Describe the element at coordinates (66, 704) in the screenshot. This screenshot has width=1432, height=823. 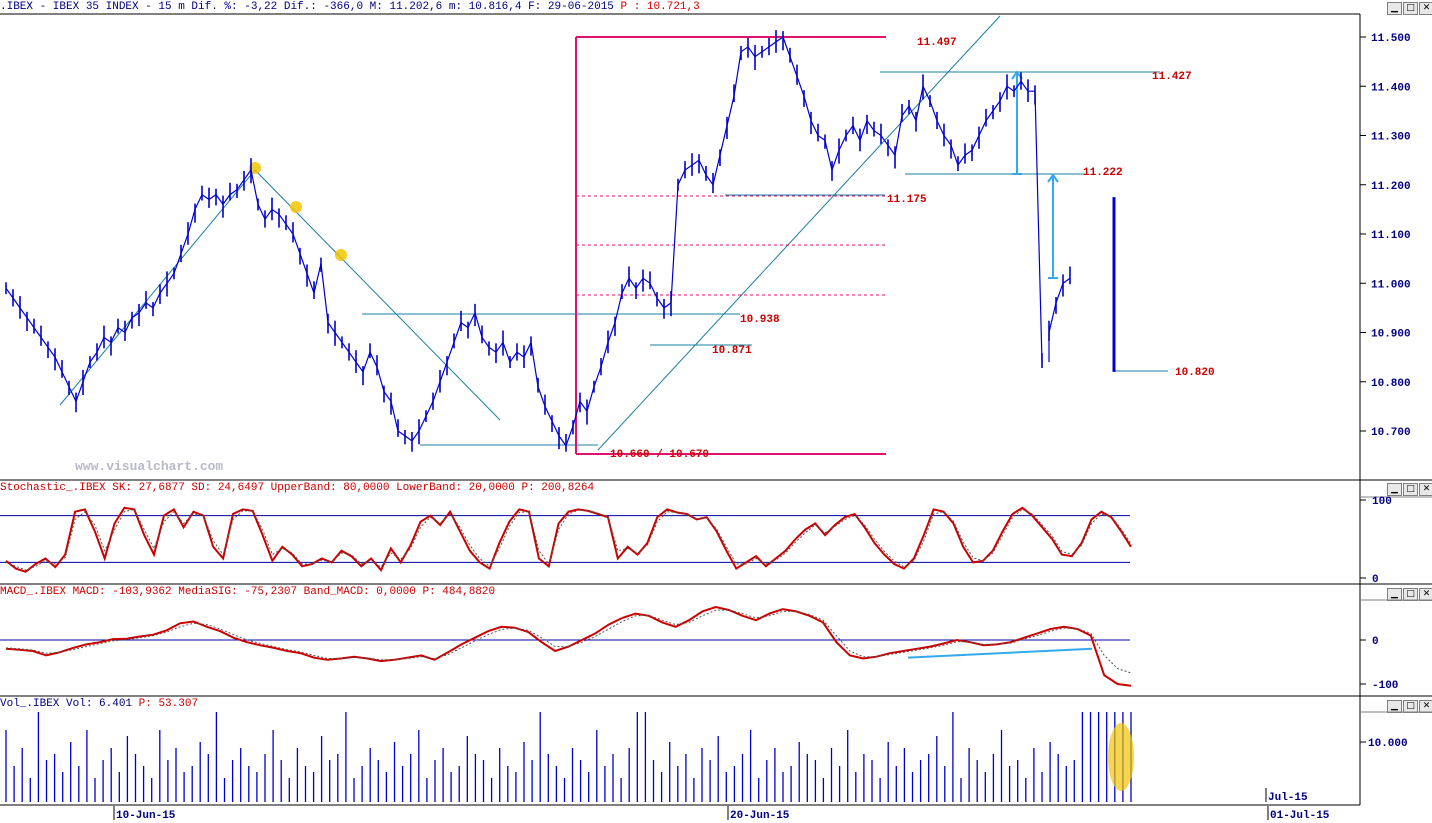
I see `volume-title: Vol_.IBEX Vol: 6.401` at that location.